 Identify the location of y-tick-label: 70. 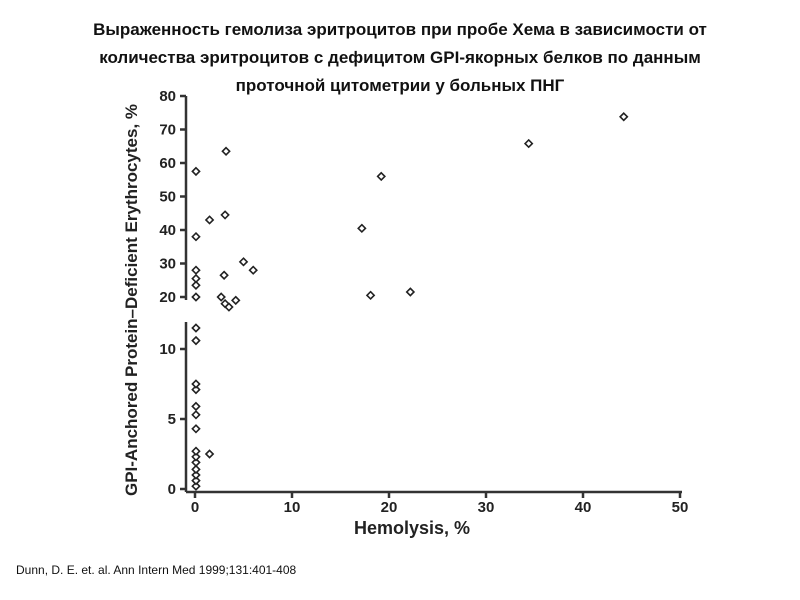
(167, 130).